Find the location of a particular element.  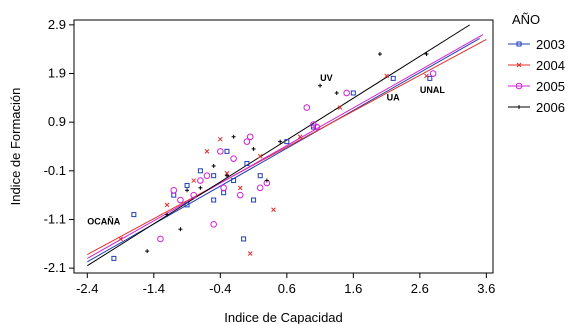

y-tick-label: -1.1 is located at coordinates (55, 218).